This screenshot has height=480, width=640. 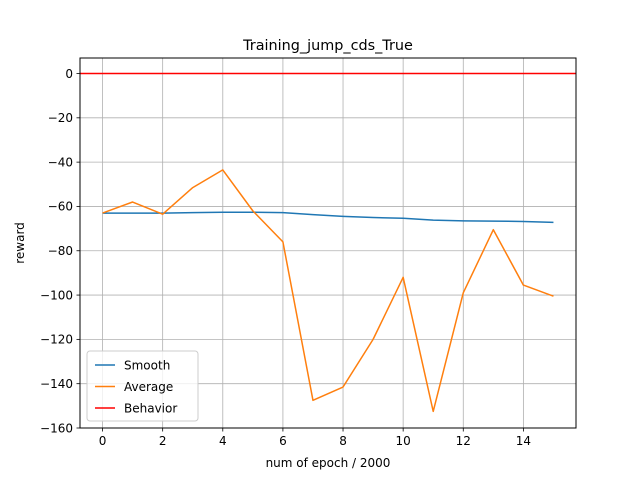 I want to click on legend: Smooth Average Behavior, so click(x=142, y=386).